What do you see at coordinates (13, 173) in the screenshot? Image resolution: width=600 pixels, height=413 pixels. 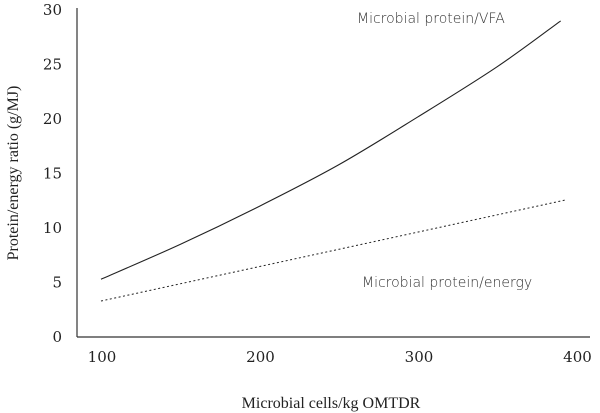 I see `y-axis-label: Protein/energy ratio (g/MJ)` at bounding box center [13, 173].